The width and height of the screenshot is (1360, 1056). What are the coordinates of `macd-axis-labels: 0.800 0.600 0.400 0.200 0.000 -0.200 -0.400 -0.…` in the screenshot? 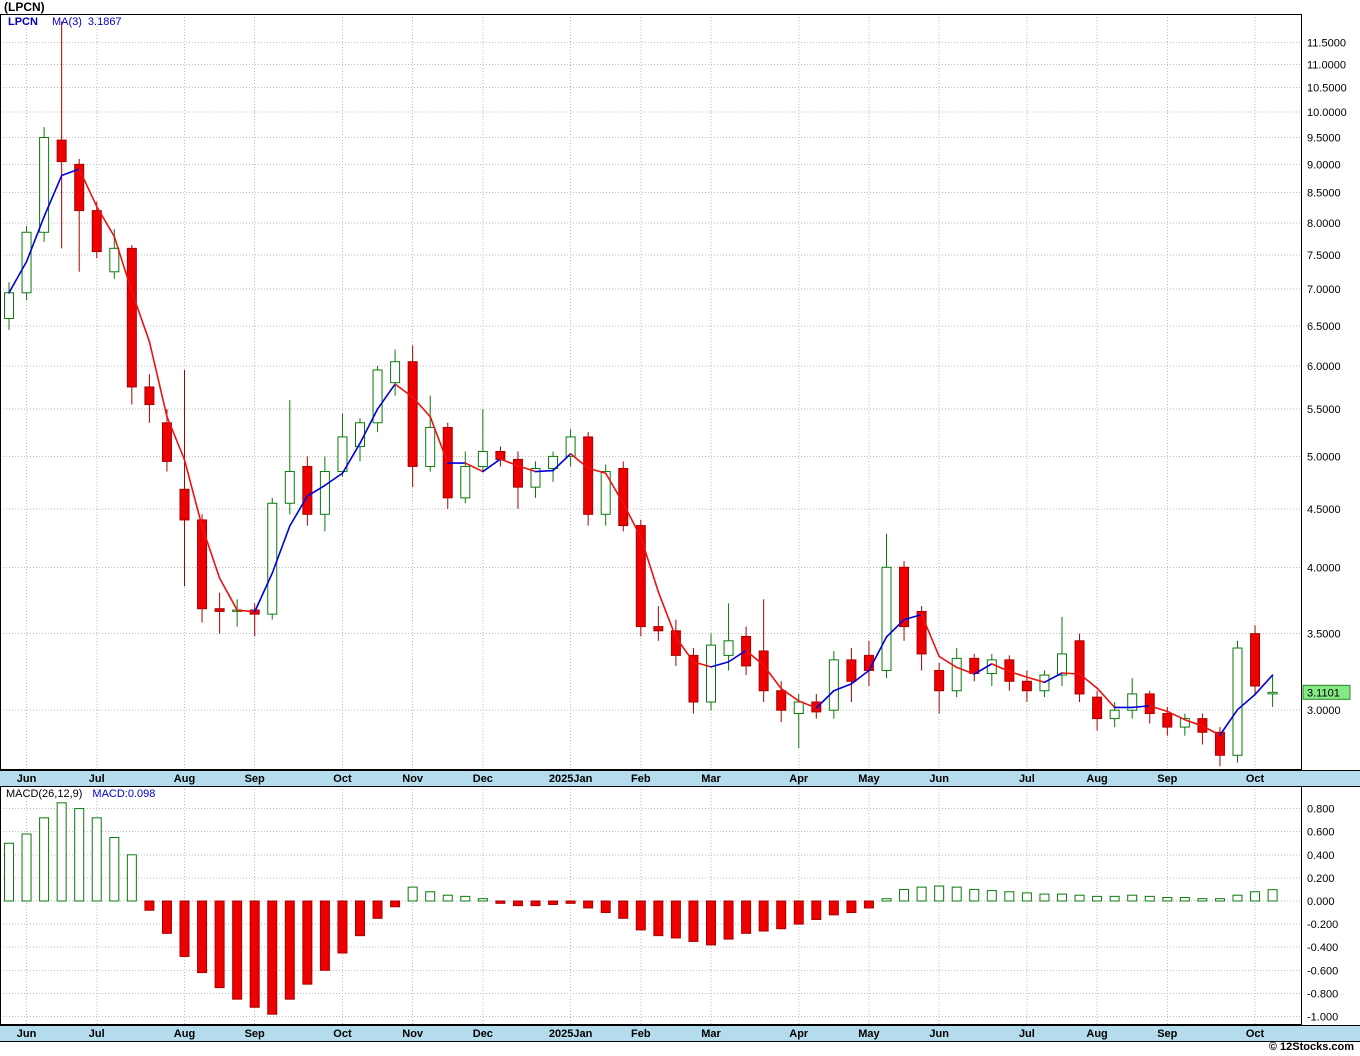 It's located at (1322, 914).